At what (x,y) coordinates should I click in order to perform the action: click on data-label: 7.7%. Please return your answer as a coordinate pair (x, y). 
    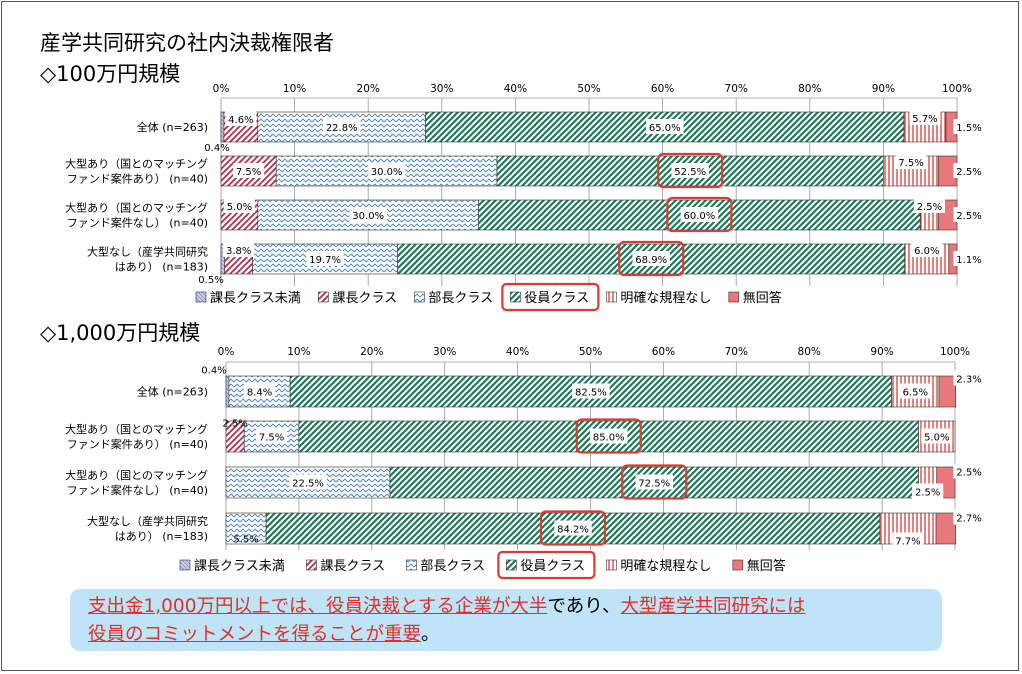
    Looking at the image, I should click on (907, 542).